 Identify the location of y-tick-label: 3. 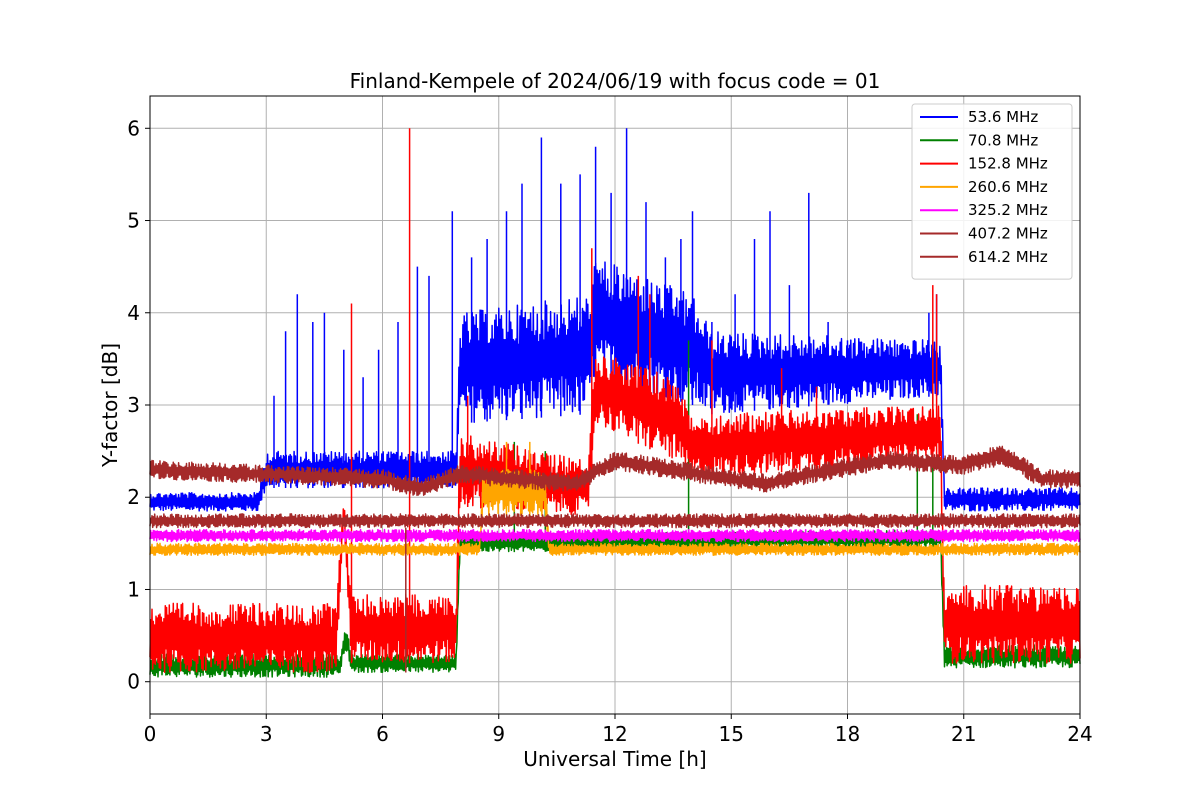
(133, 405).